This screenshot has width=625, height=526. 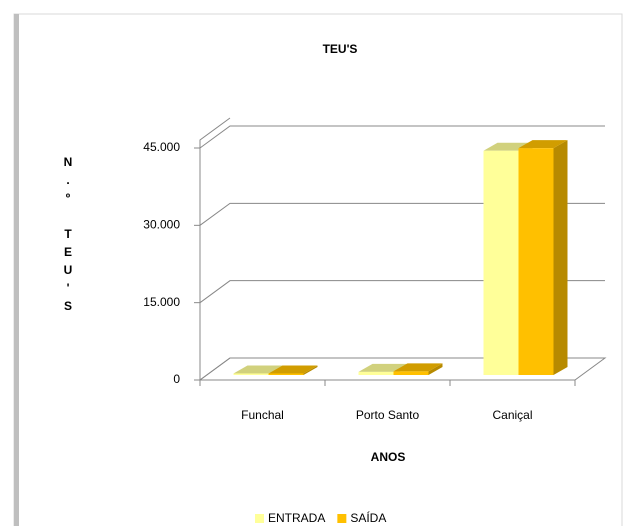 I want to click on frame-edge, so click(x=16, y=270).